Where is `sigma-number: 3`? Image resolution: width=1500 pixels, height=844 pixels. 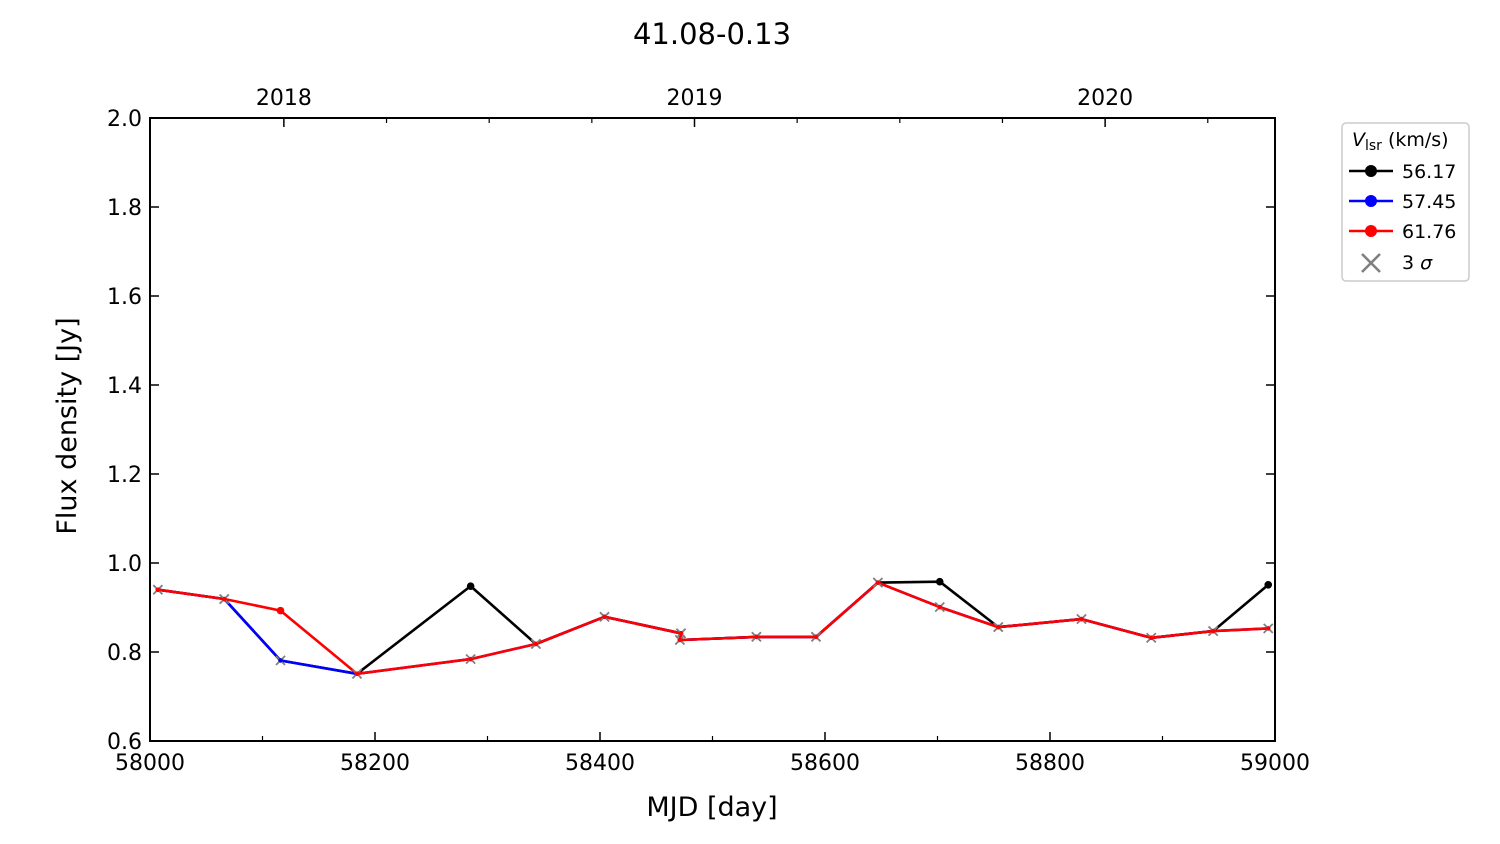
sigma-number: 3 is located at coordinates (1408, 263).